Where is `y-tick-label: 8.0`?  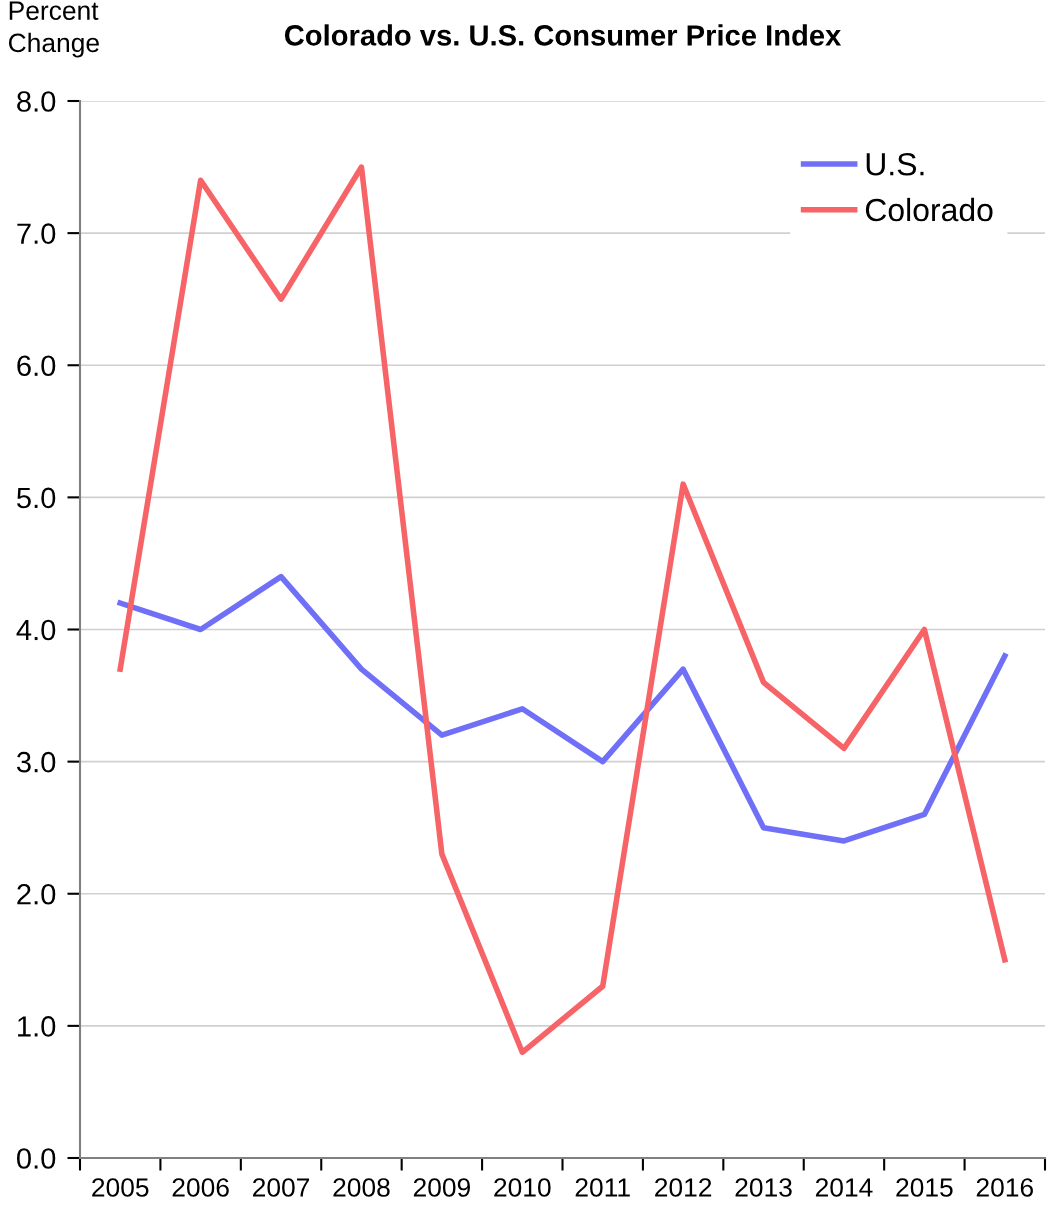
y-tick-label: 8.0 is located at coordinates (36, 101).